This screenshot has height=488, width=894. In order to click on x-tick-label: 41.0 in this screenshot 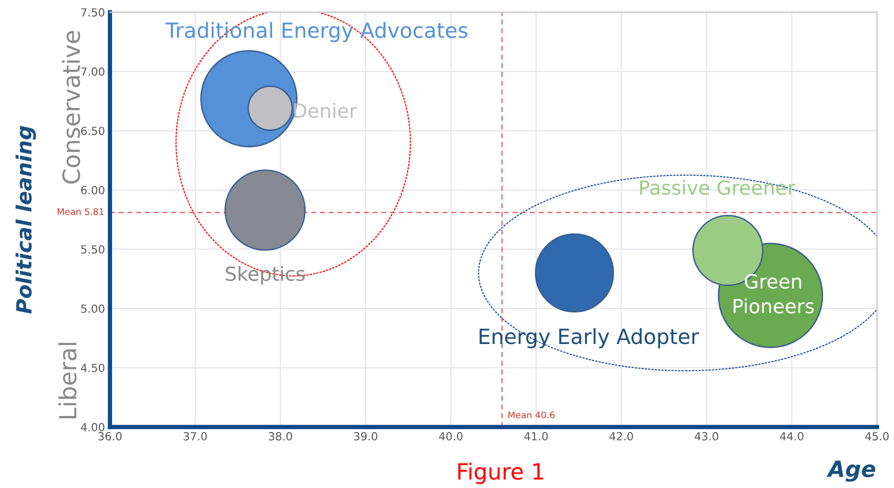, I will do `click(536, 436)`.